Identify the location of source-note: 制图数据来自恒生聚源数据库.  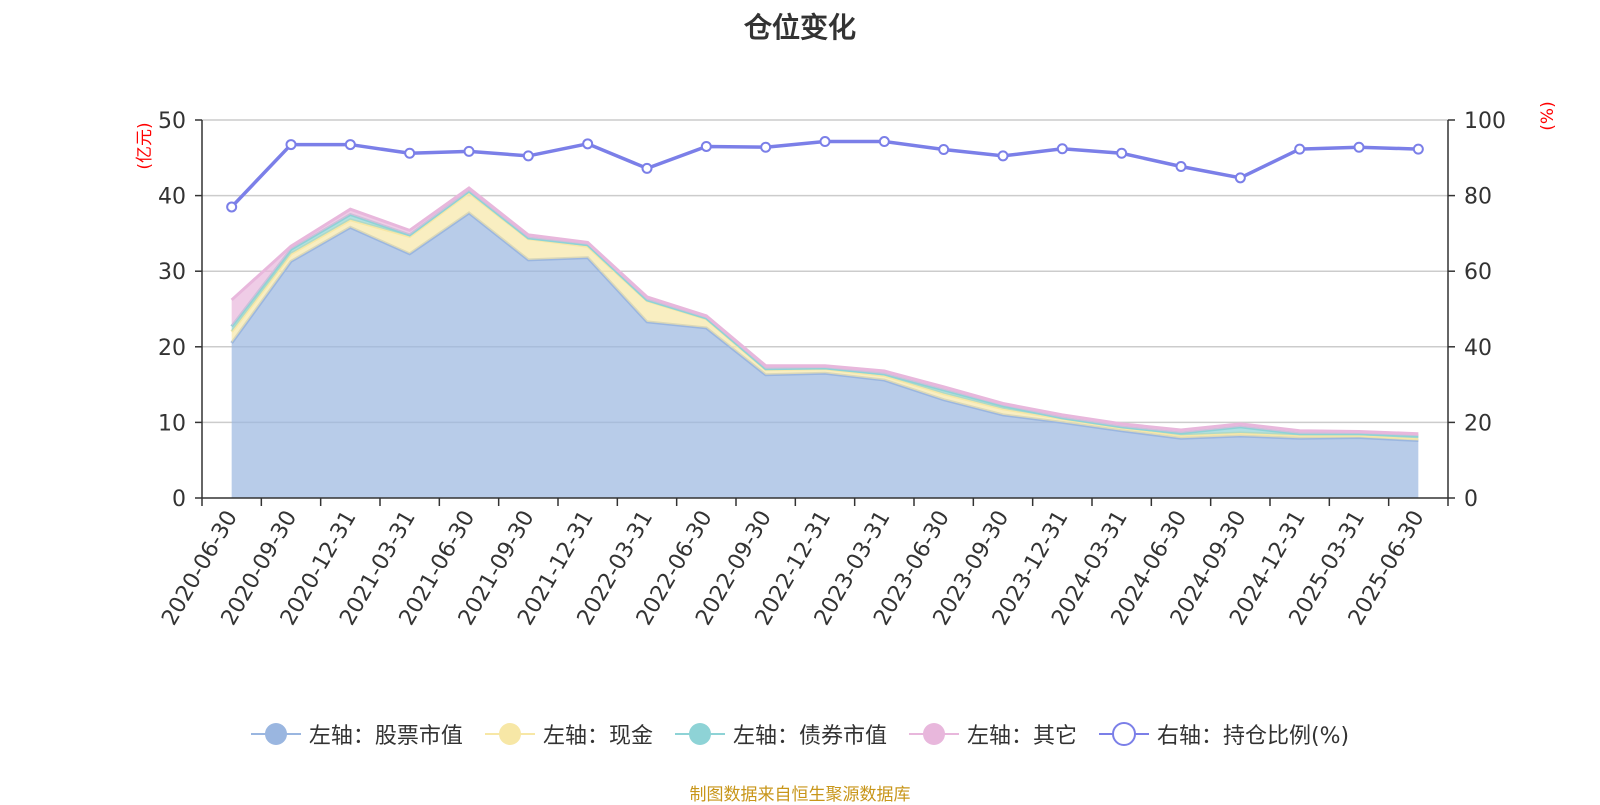
(800, 795).